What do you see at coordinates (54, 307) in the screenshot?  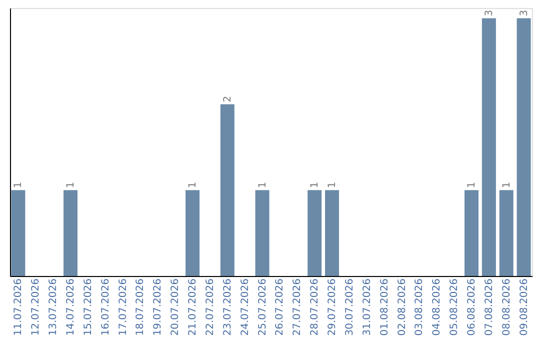 I see `x-tick-label: 13.07.2026` at bounding box center [54, 307].